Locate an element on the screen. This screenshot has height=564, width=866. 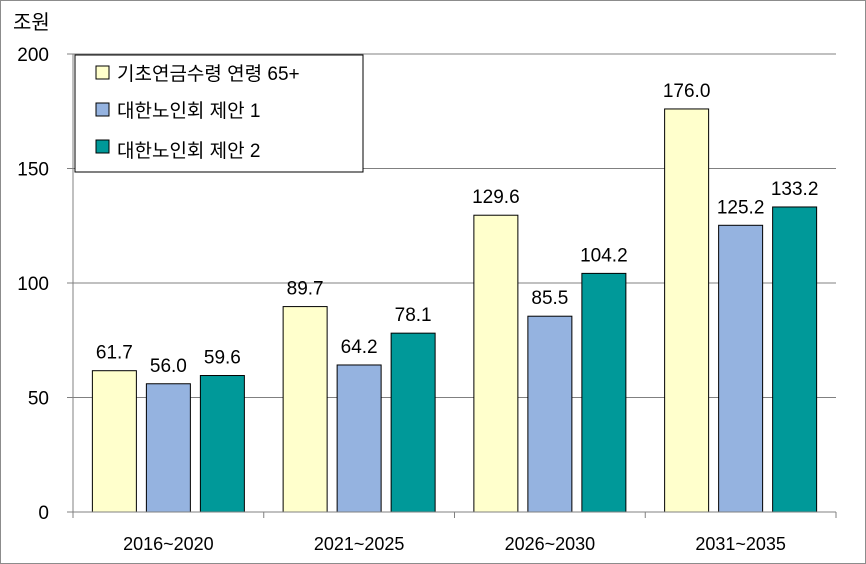
data-label: 104.2 is located at coordinates (604, 255).